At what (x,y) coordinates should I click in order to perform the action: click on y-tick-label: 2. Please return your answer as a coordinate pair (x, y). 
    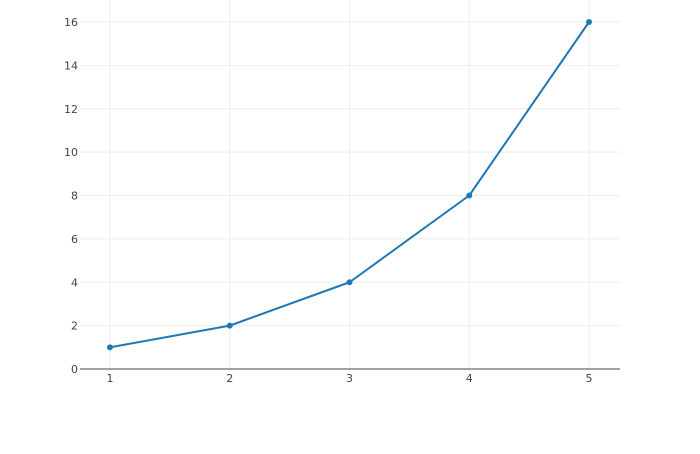
    Looking at the image, I should click on (74, 326).